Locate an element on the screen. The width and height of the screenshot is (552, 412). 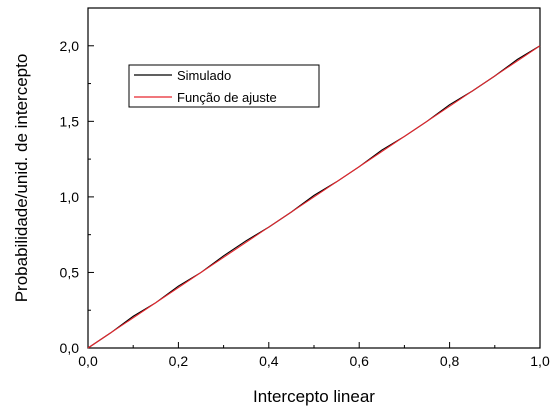
x-axis-title: Intercepto linear is located at coordinates (314, 396).